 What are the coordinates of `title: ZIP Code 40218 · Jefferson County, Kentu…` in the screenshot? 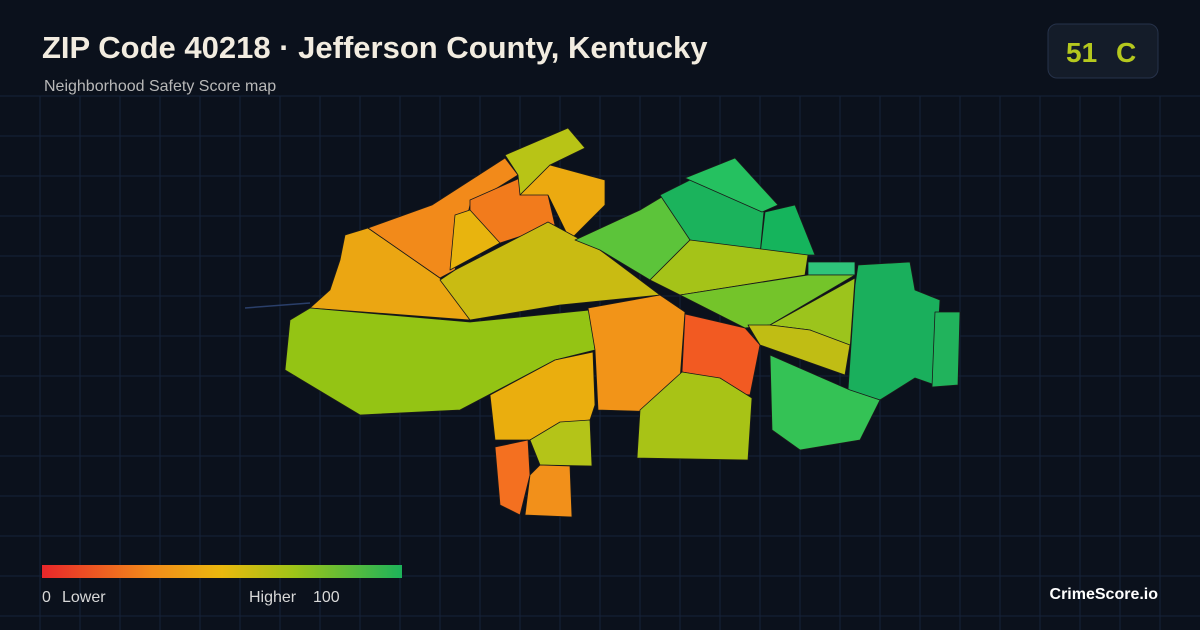 It's located at (375, 47).